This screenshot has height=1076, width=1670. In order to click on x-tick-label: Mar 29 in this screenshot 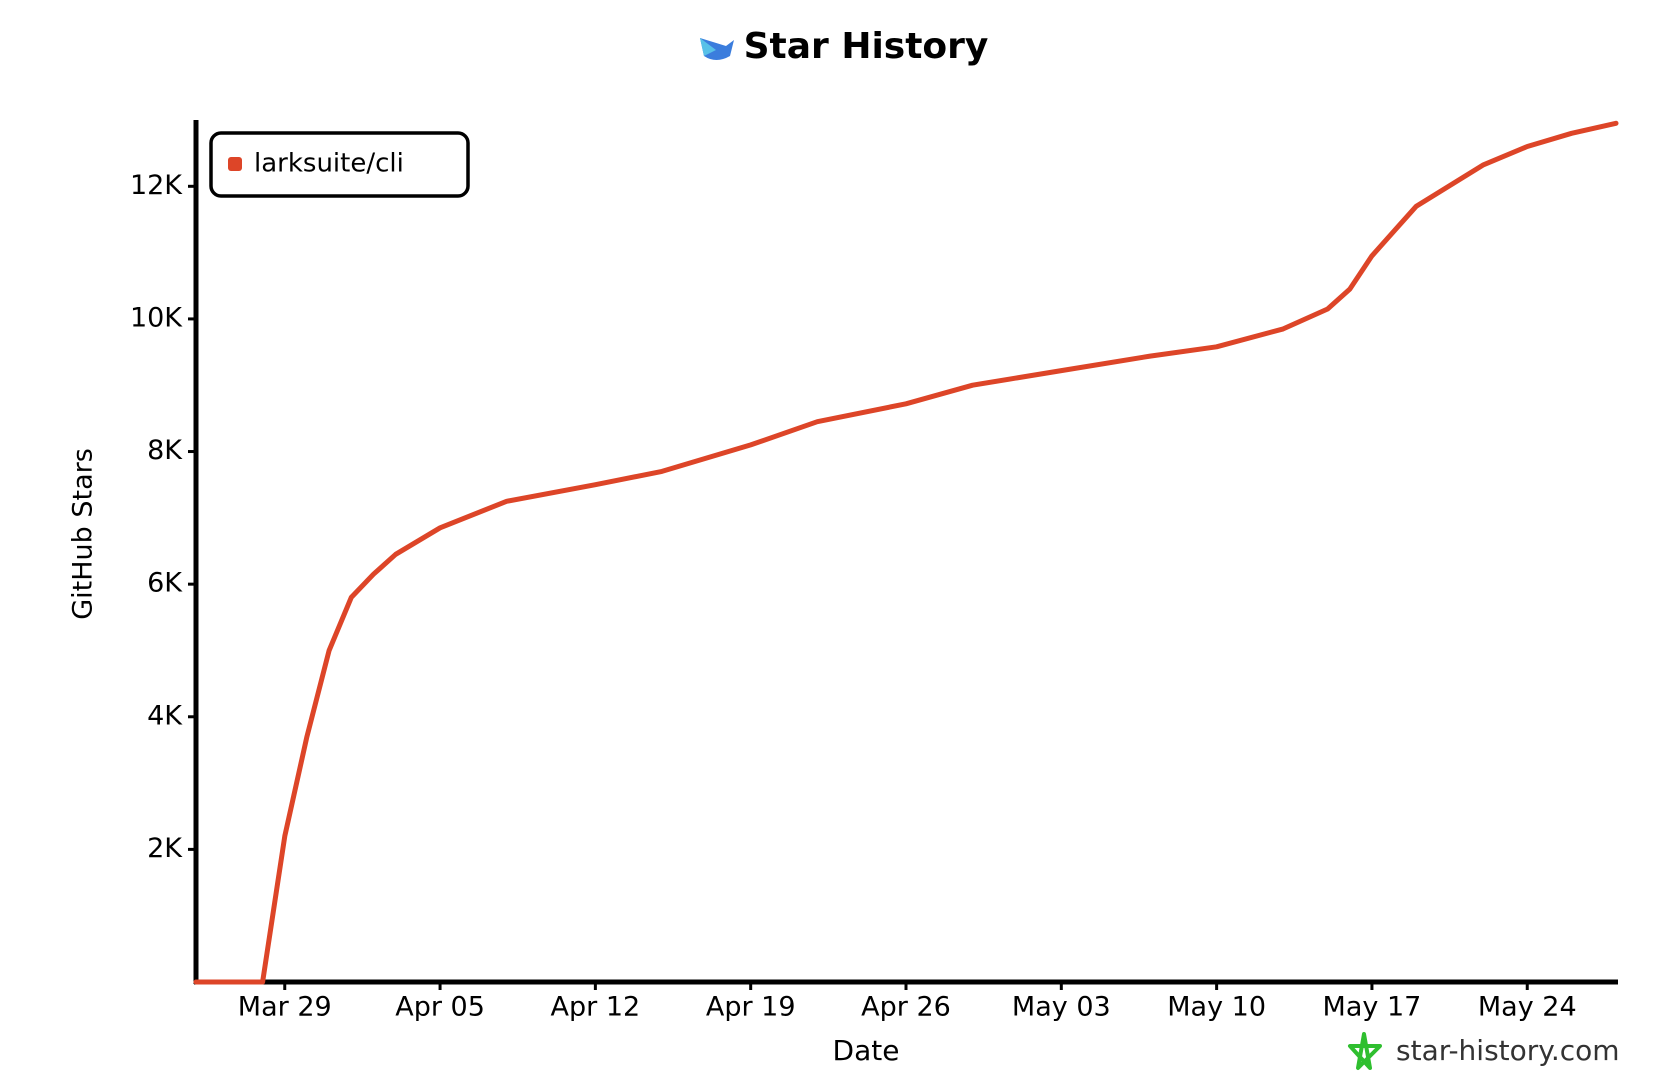, I will do `click(285, 1007)`.